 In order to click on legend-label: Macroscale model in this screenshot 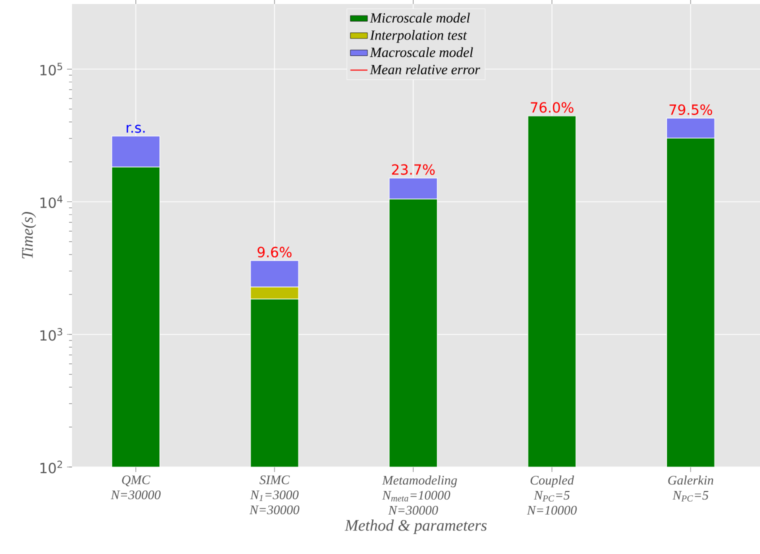, I will do `click(421, 52)`.